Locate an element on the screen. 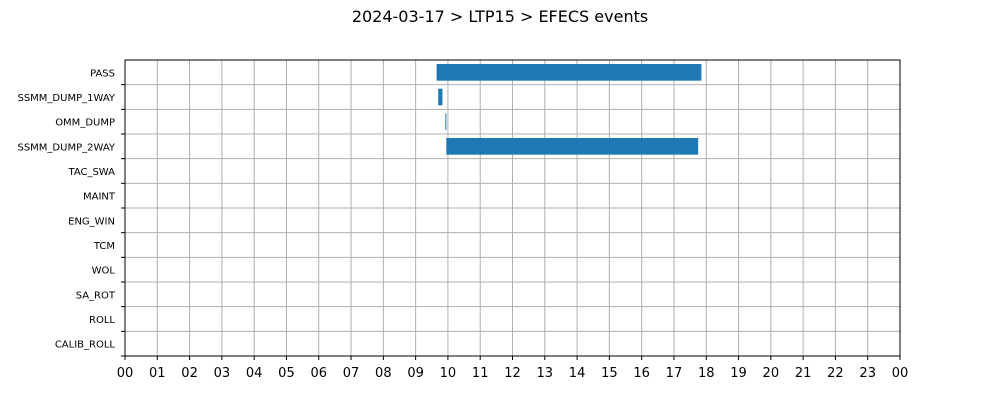 This screenshot has height=400, width=1000. x-tick-label: 19 is located at coordinates (738, 373).